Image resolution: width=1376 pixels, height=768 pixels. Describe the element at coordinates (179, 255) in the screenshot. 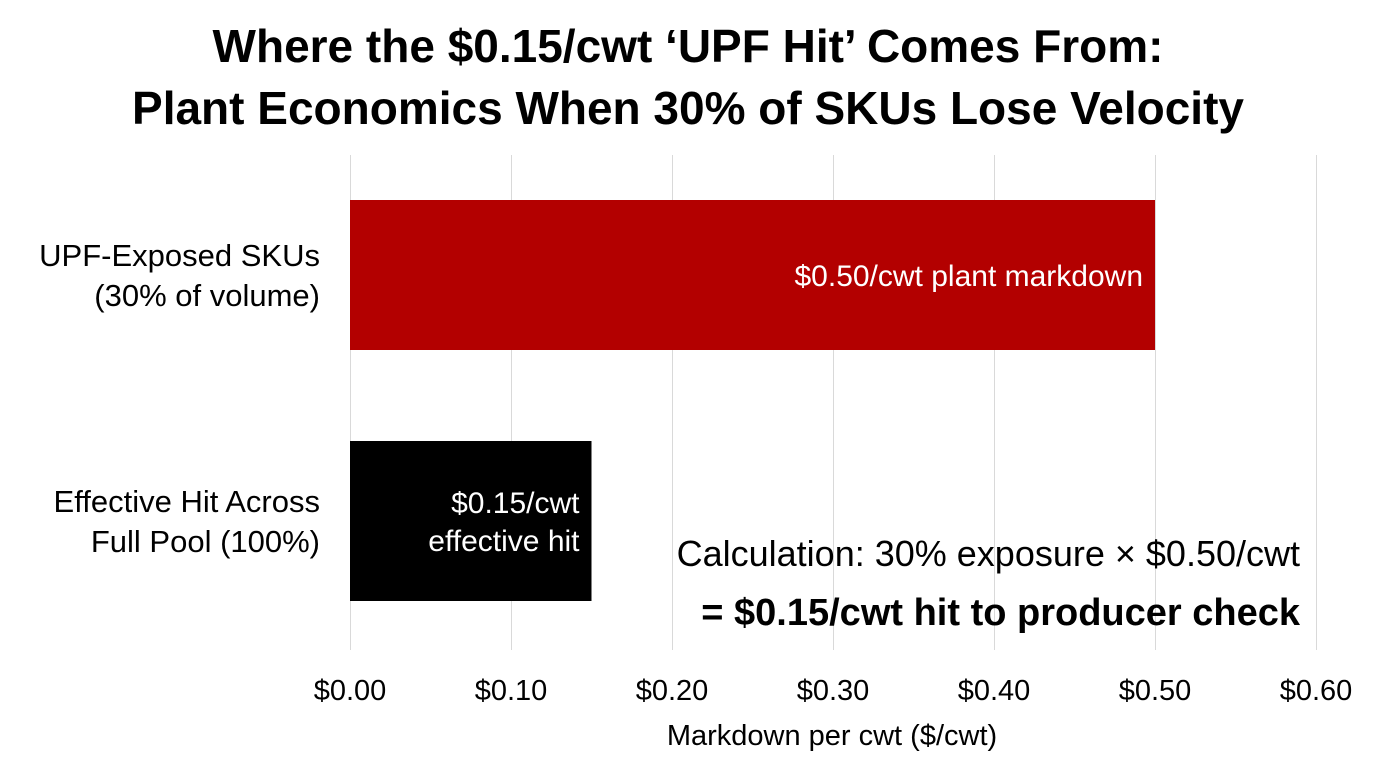

I see `category-label-0-line-0: UPF-Exposed SKUs` at that location.